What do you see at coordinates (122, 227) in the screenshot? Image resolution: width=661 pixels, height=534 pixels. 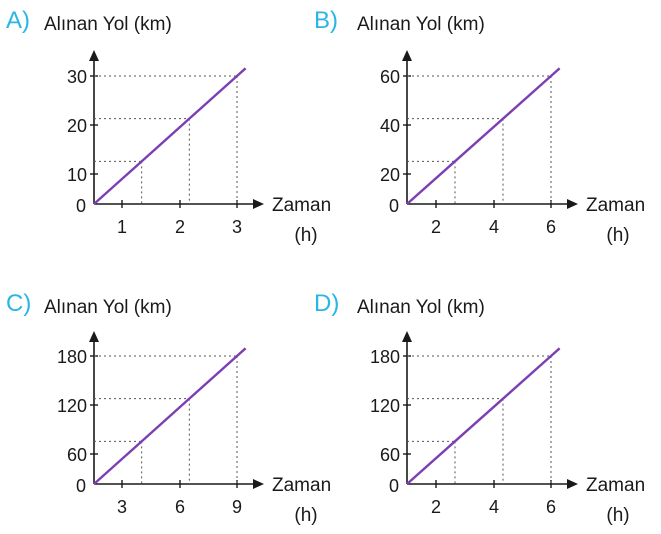 I see `x-tick-label: 1` at bounding box center [122, 227].